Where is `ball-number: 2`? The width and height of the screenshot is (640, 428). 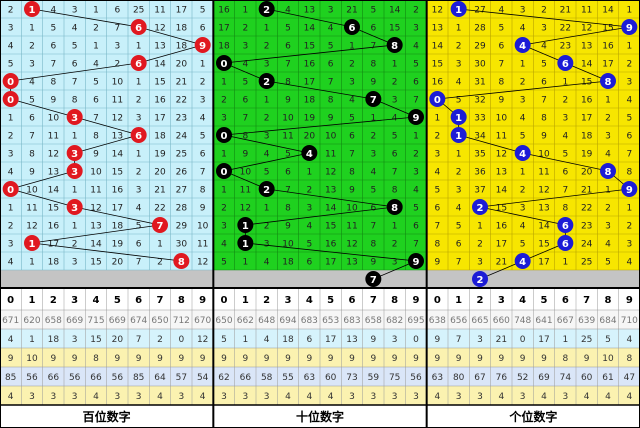 ball-number: 2 is located at coordinates (266, 82).